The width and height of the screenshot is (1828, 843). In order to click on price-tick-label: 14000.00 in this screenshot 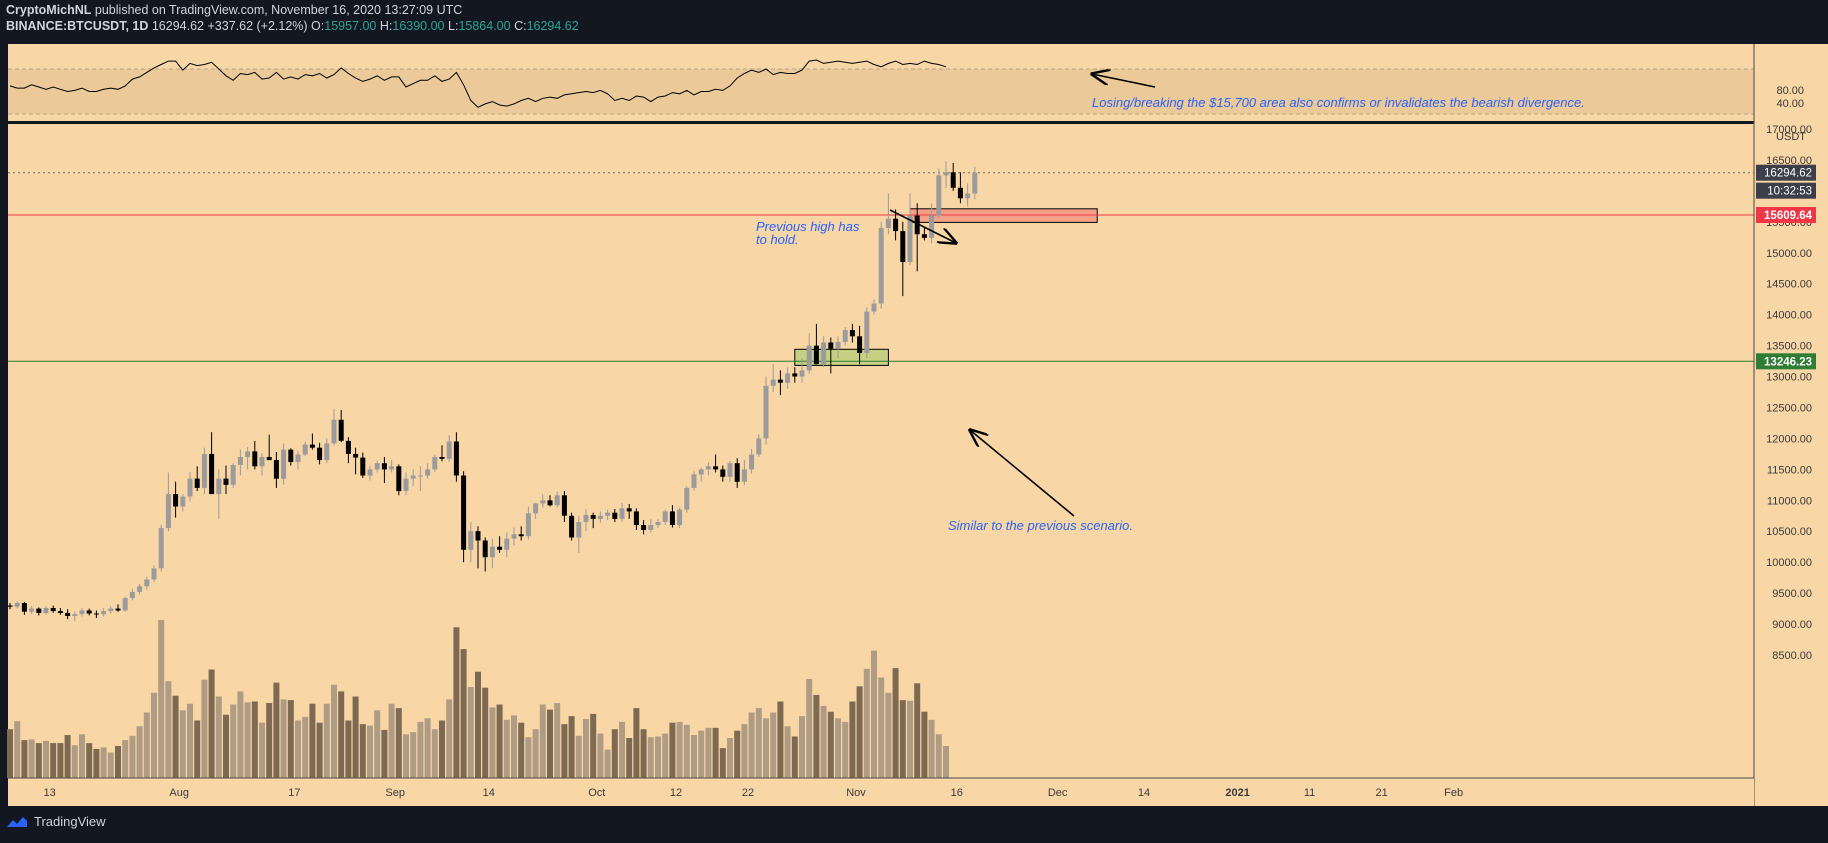, I will do `click(1789, 316)`.